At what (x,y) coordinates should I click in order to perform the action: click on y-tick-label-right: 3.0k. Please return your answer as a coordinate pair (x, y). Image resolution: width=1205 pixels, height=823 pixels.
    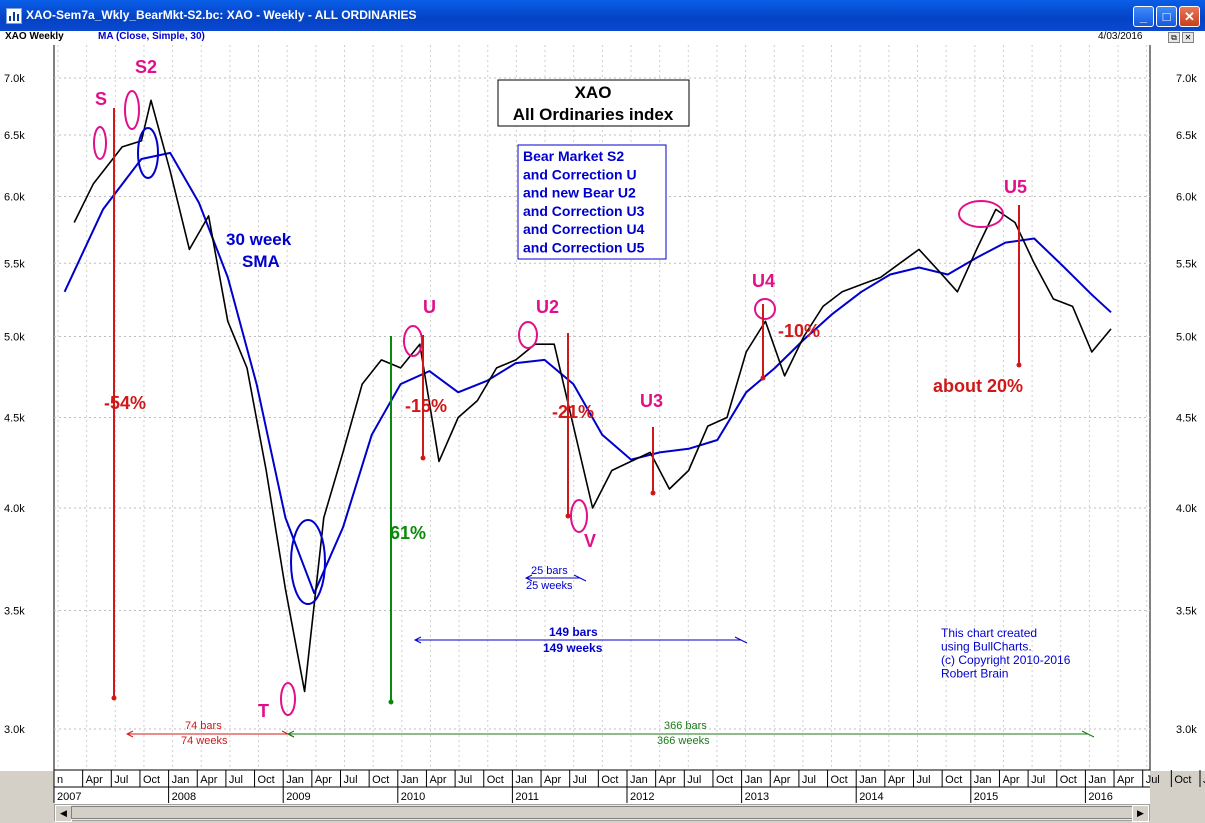
    Looking at the image, I should click on (1186, 730).